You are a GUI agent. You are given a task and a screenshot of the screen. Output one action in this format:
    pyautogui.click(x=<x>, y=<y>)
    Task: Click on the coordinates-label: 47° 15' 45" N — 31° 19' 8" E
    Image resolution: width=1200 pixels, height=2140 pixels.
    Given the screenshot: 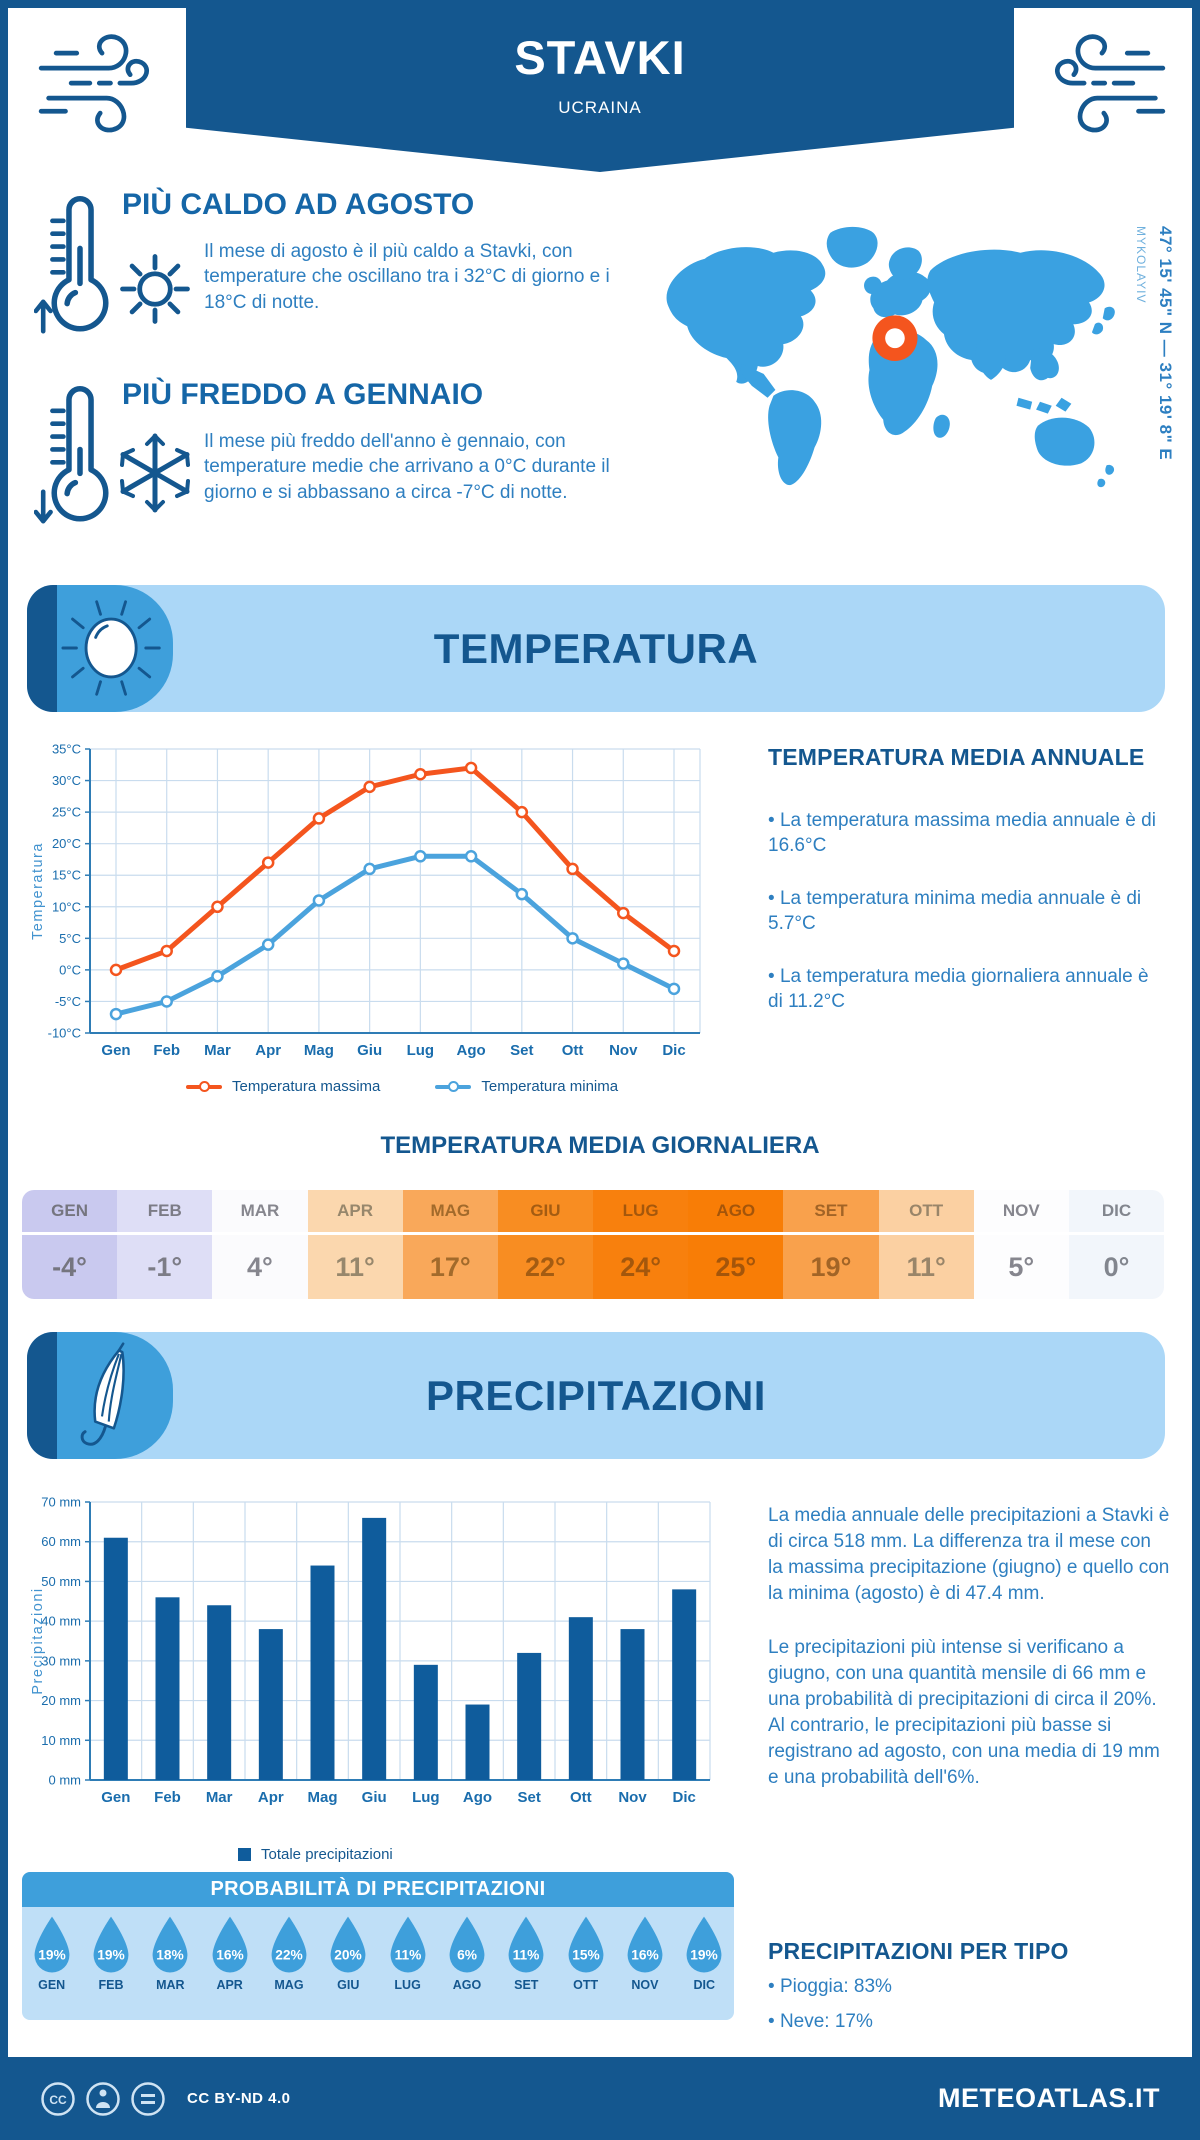 What is the action you would take?
    pyautogui.click(x=1165, y=343)
    